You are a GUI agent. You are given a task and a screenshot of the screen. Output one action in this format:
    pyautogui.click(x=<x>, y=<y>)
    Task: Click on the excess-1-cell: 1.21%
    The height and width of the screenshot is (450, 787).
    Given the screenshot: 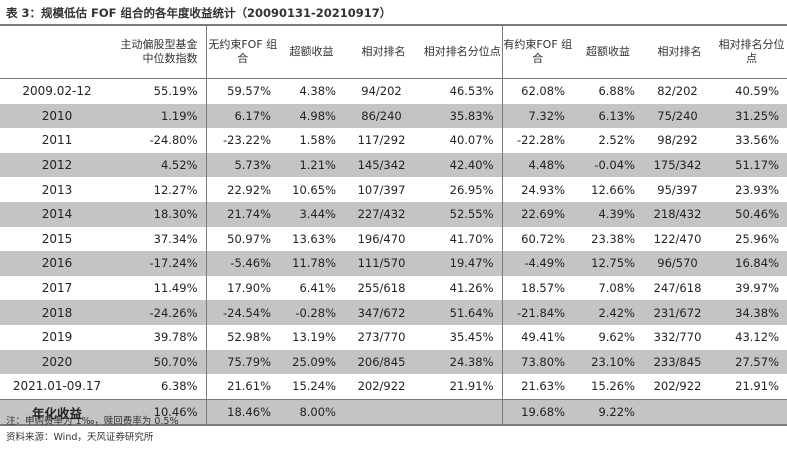 What is the action you would take?
    pyautogui.click(x=311, y=165)
    